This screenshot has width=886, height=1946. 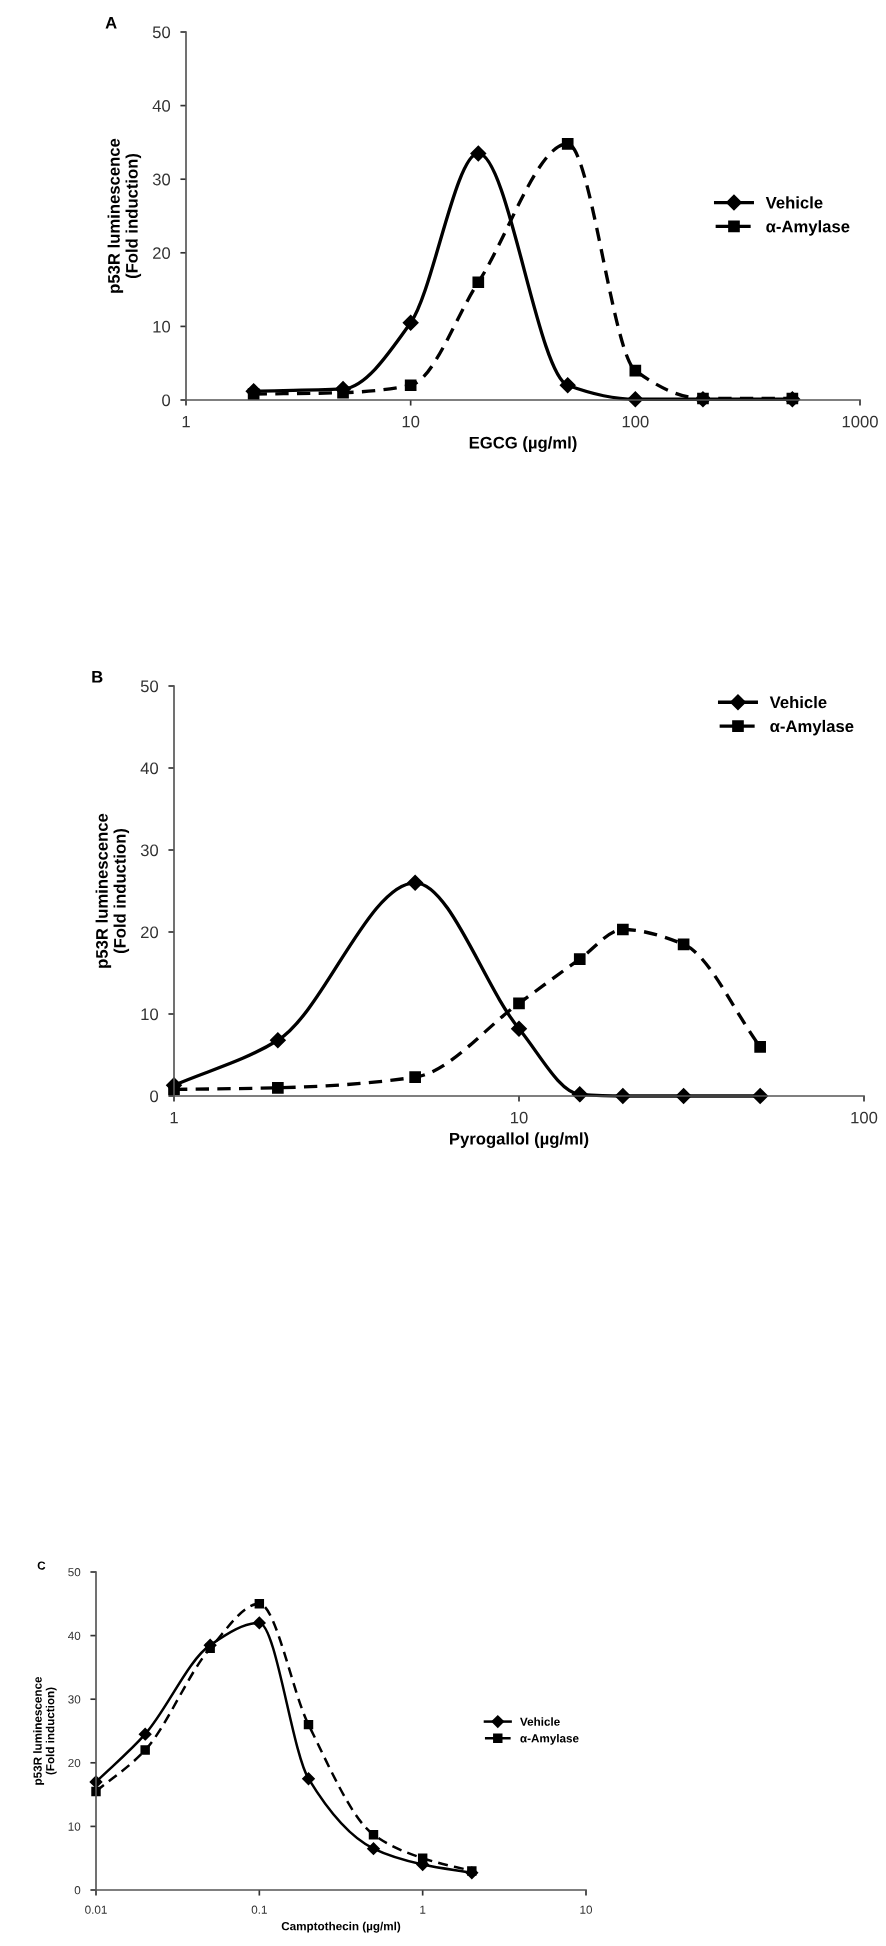 What do you see at coordinates (111, 23) in the screenshot?
I see `chart-title: A` at bounding box center [111, 23].